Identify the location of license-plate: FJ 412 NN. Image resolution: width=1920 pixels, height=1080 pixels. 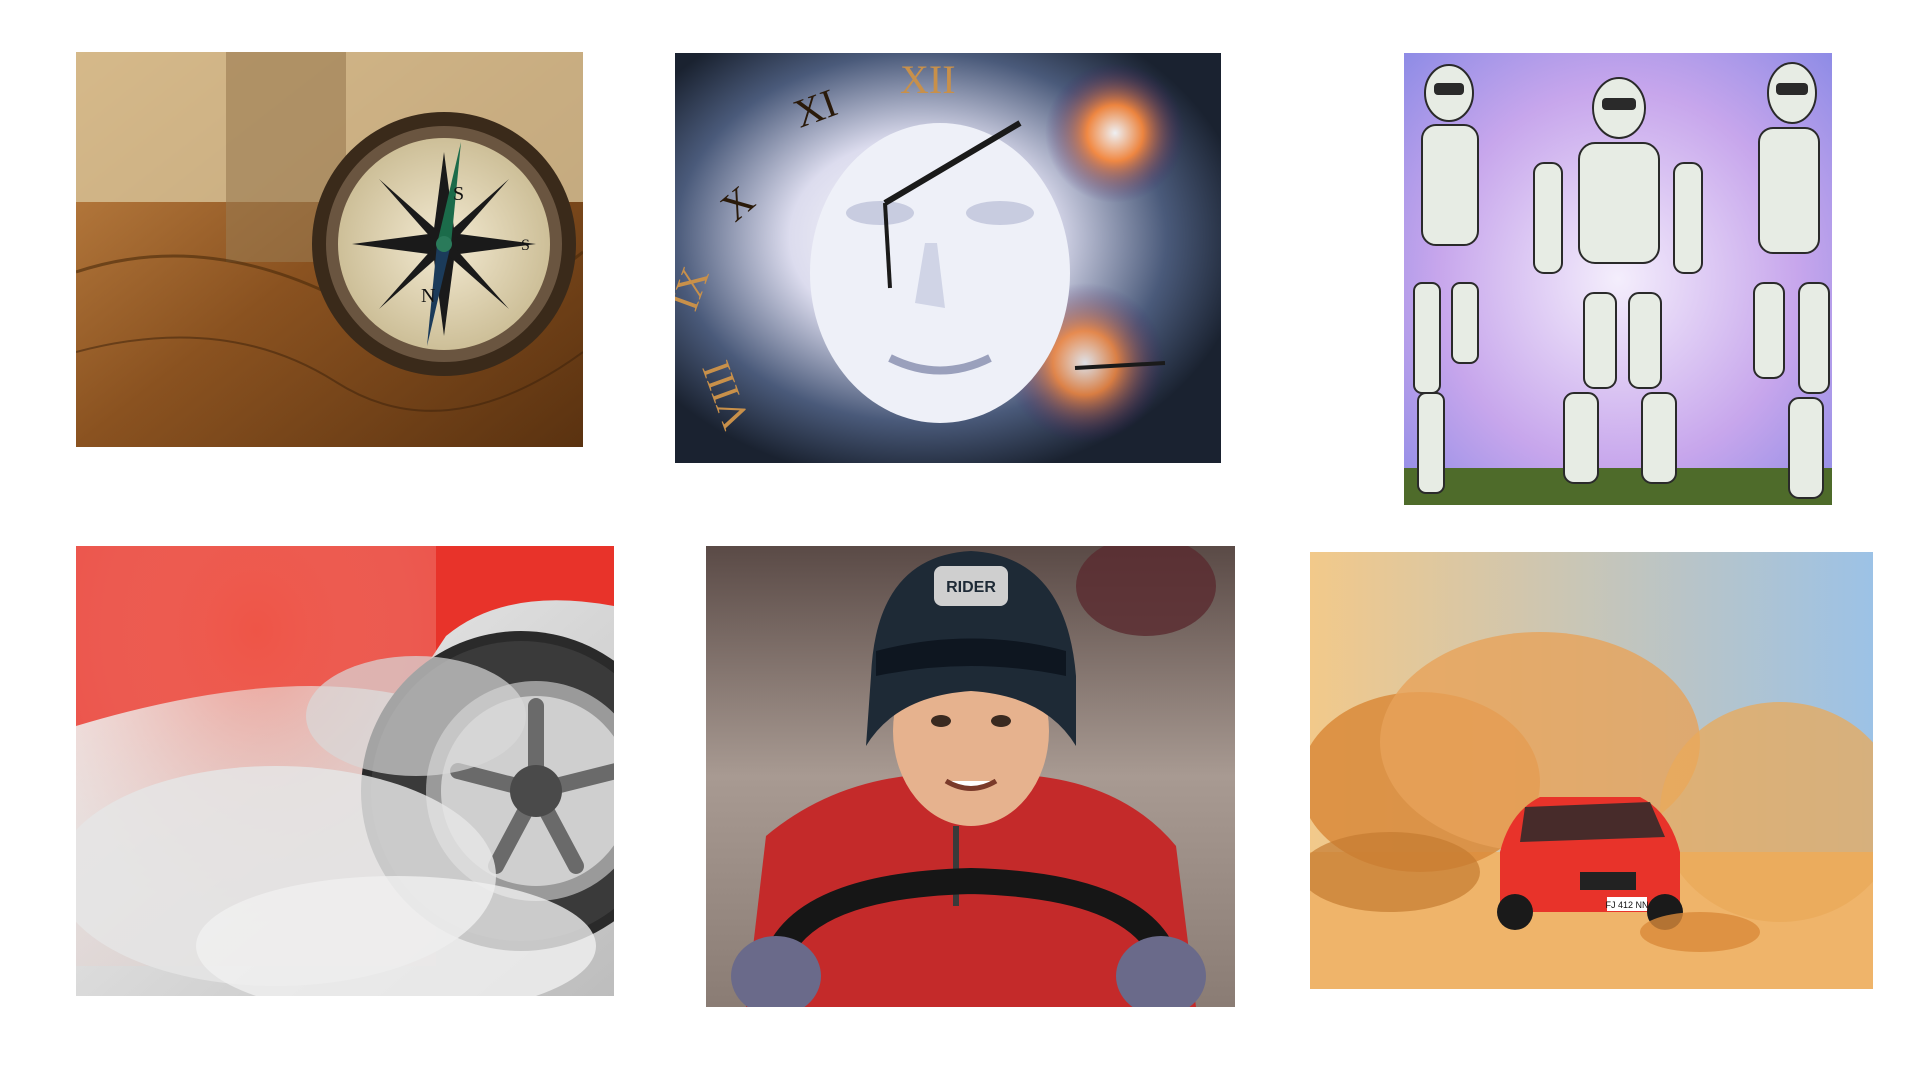
(1626, 905).